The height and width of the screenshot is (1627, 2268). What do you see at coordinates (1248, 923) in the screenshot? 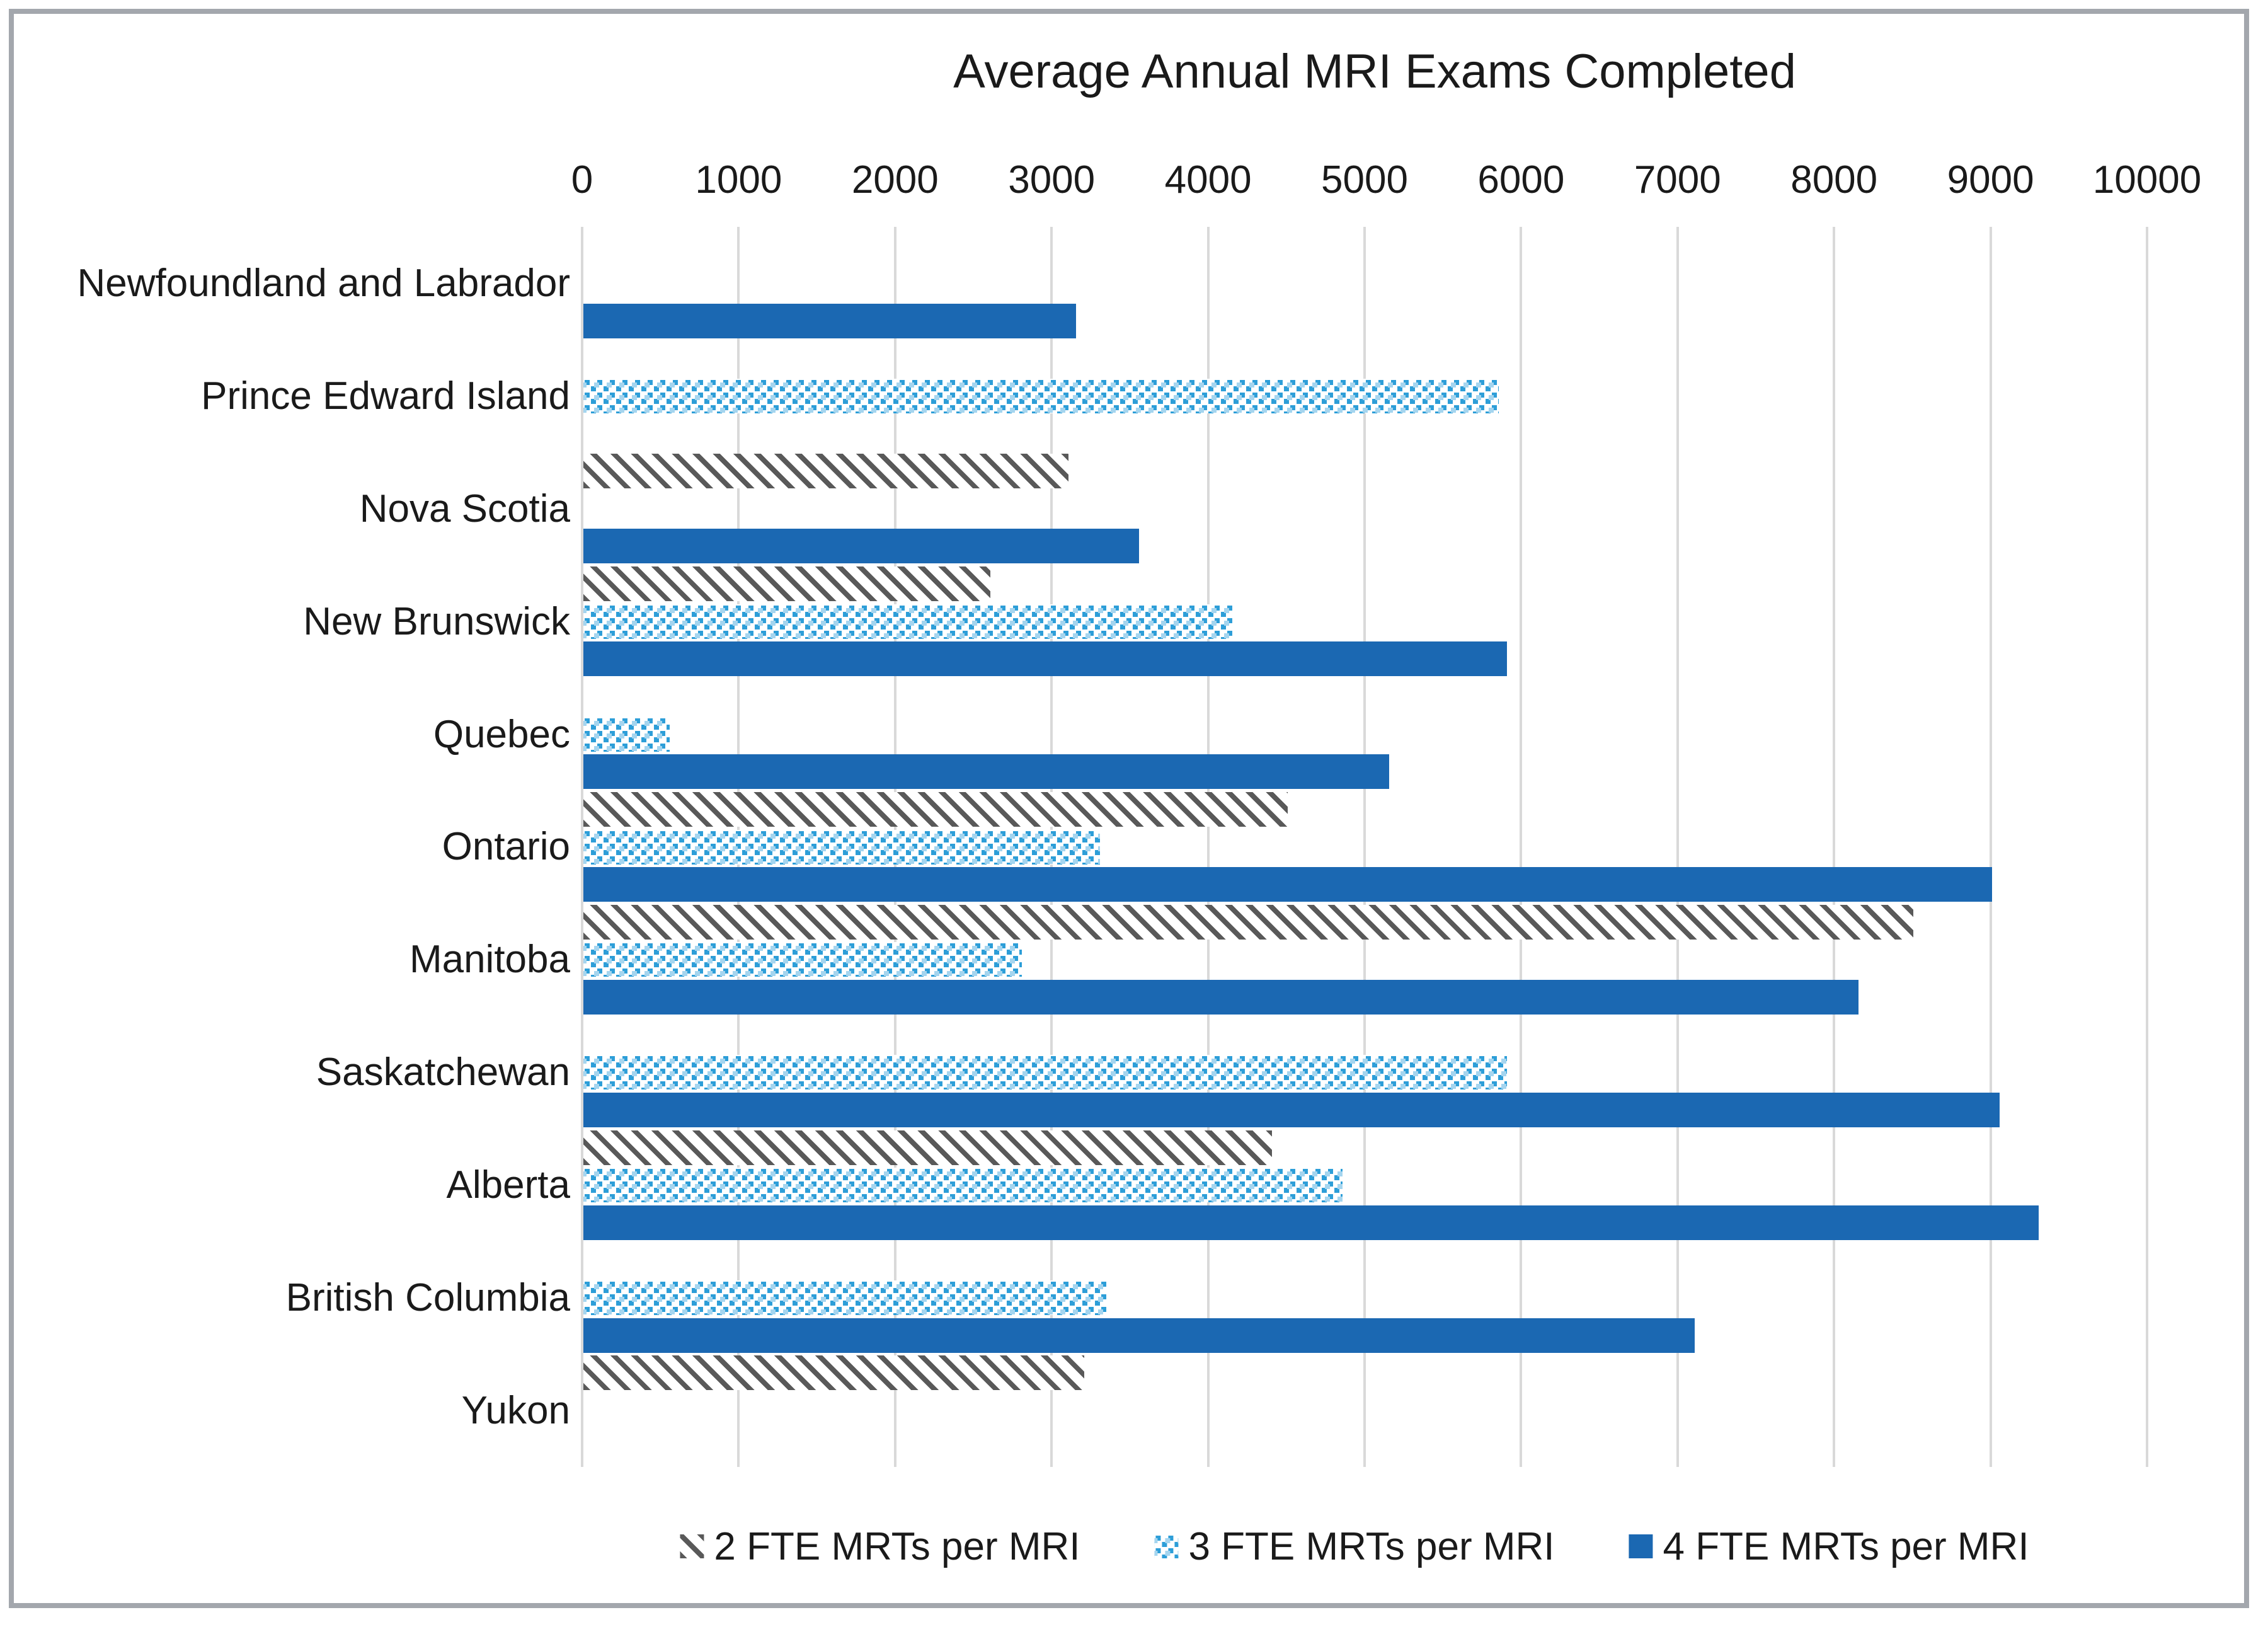
I see `bar-2fte-manitoba` at bounding box center [1248, 923].